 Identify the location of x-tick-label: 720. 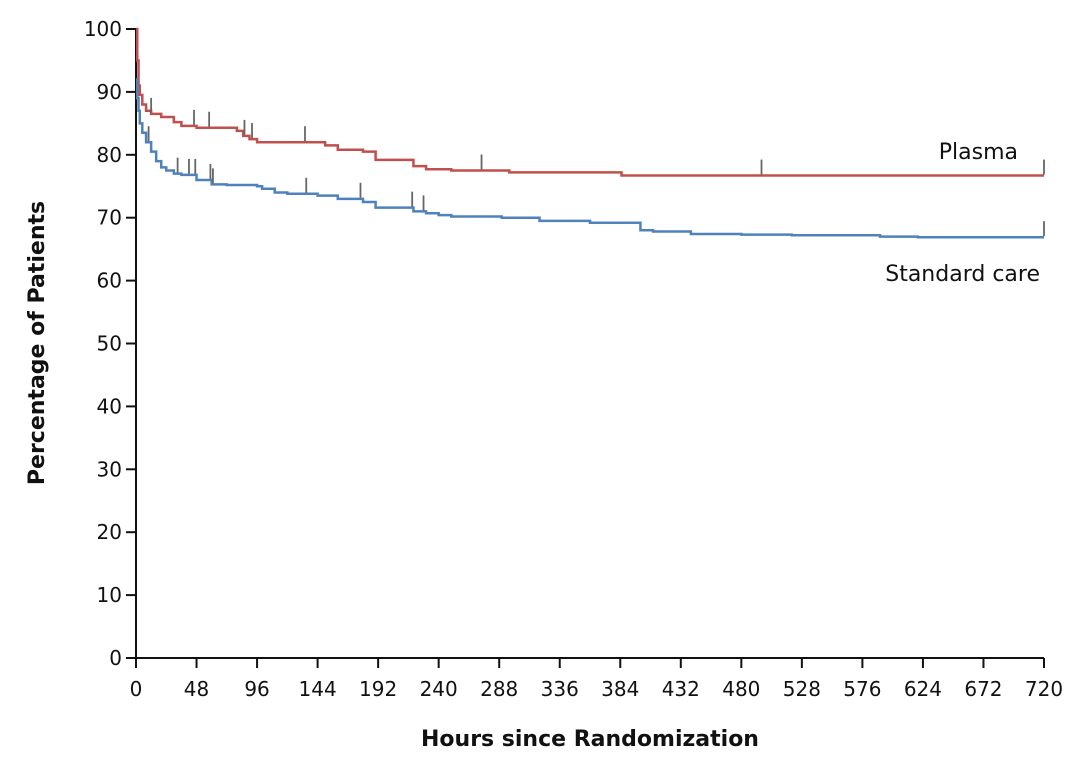
(1044, 689).